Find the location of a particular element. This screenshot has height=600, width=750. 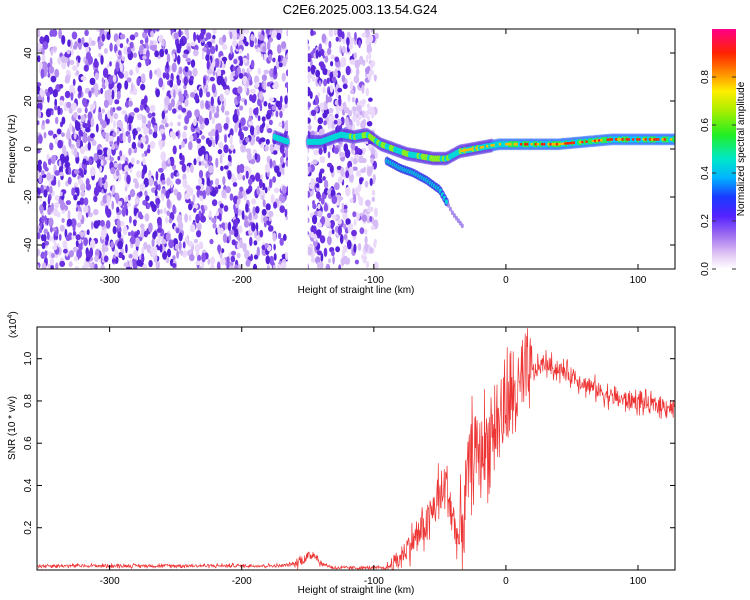

colorbar-tick-label: 0.4 is located at coordinates (705, 173).